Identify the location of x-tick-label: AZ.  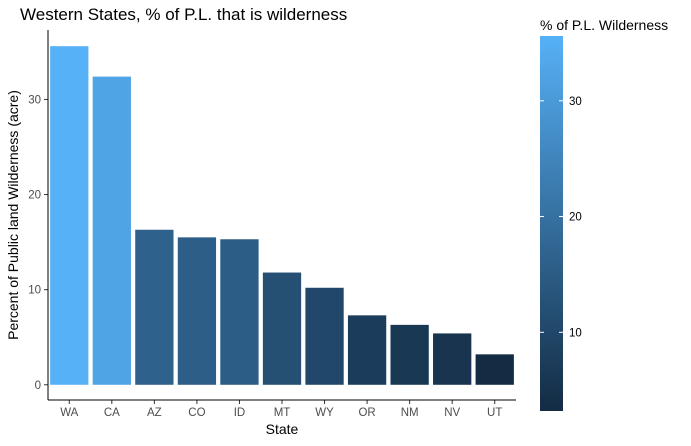
(154, 413).